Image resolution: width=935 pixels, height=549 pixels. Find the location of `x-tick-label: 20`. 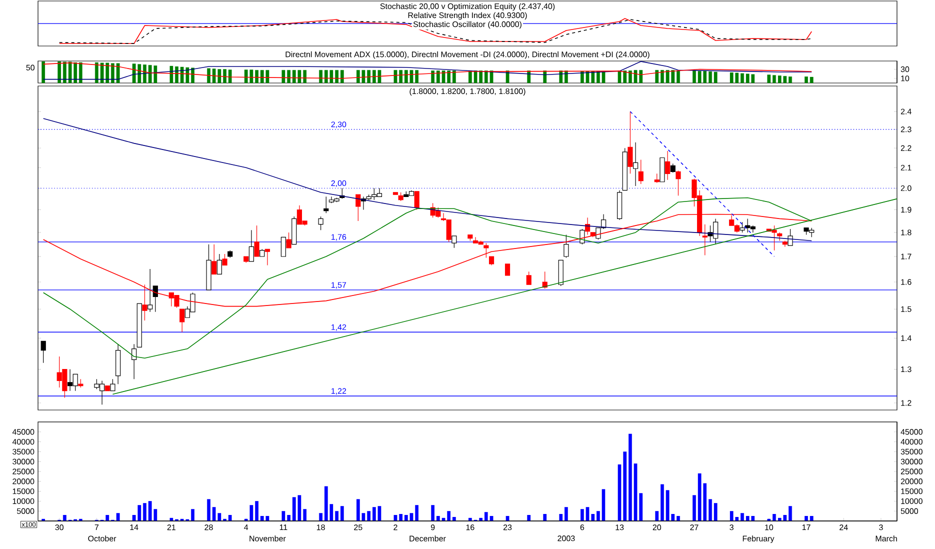

x-tick-label: 20 is located at coordinates (657, 527).